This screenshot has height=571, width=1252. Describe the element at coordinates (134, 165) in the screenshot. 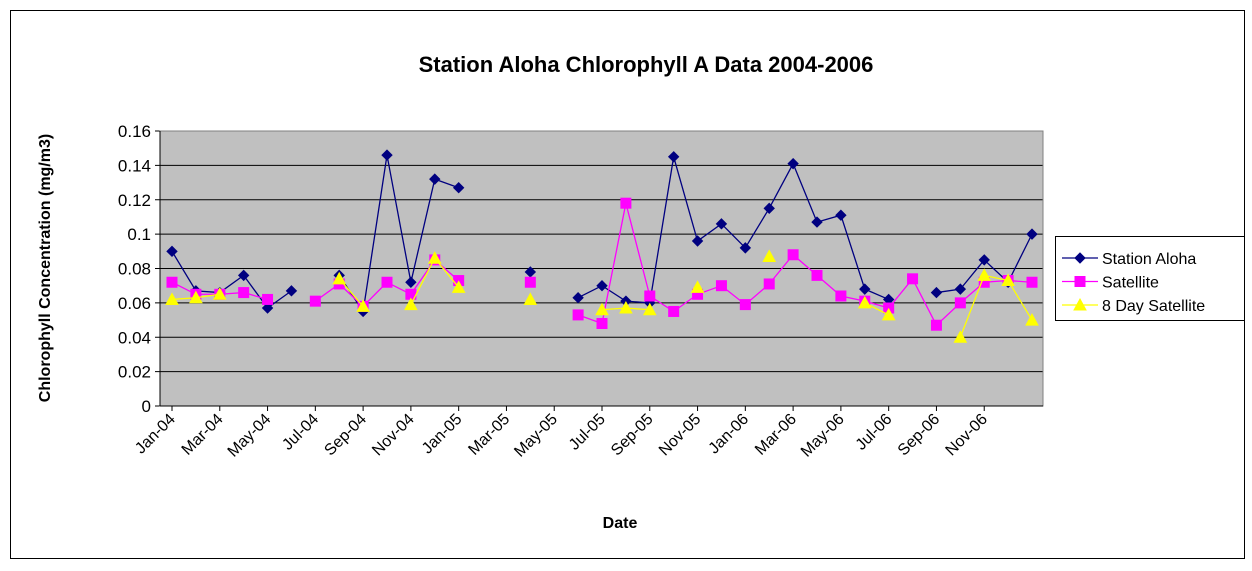

I see `y-tick-label: 0.14` at that location.